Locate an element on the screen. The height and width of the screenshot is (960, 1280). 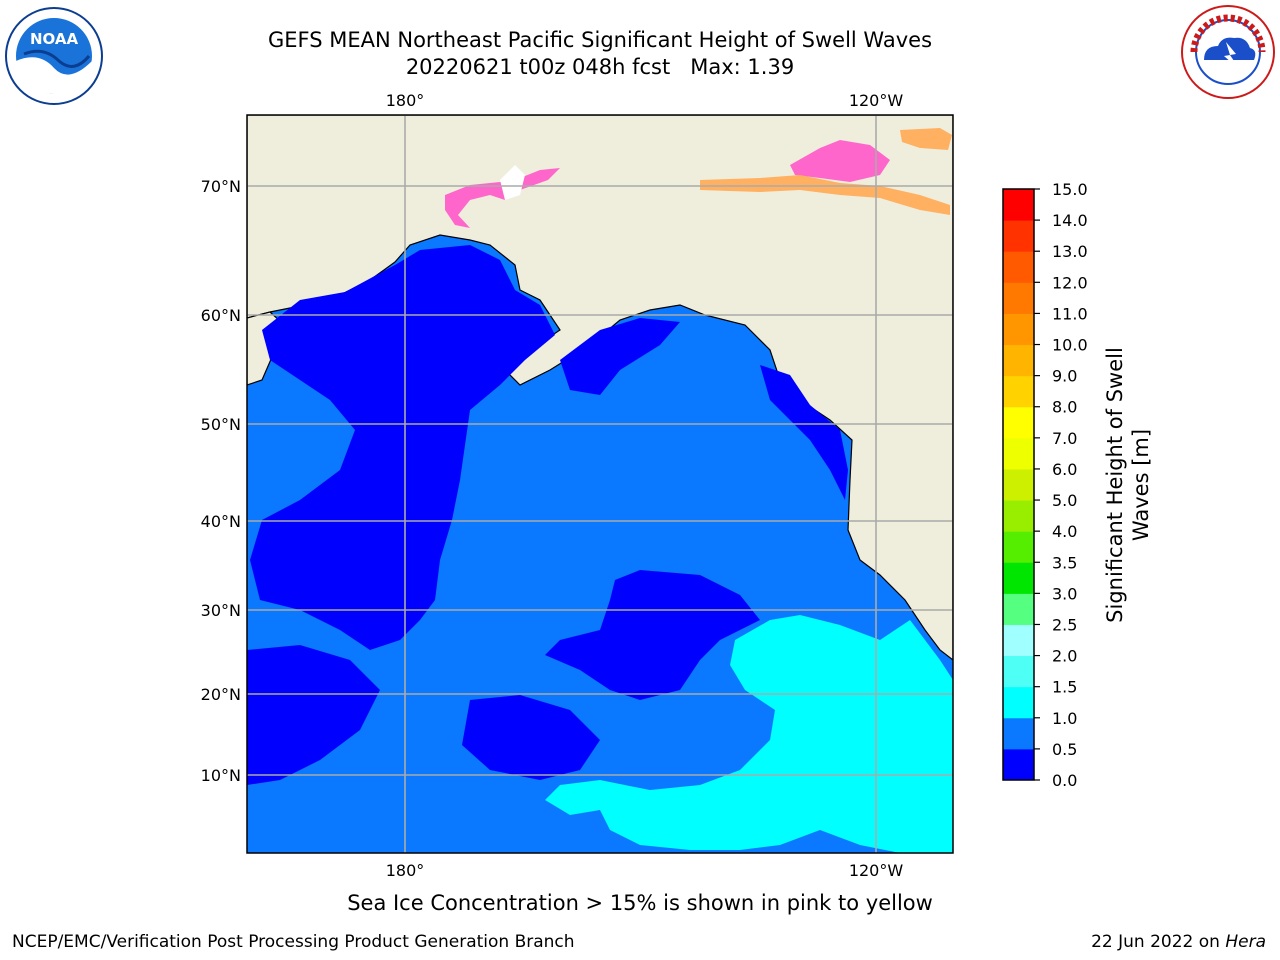
lat-10: 10°N is located at coordinates (221, 775).